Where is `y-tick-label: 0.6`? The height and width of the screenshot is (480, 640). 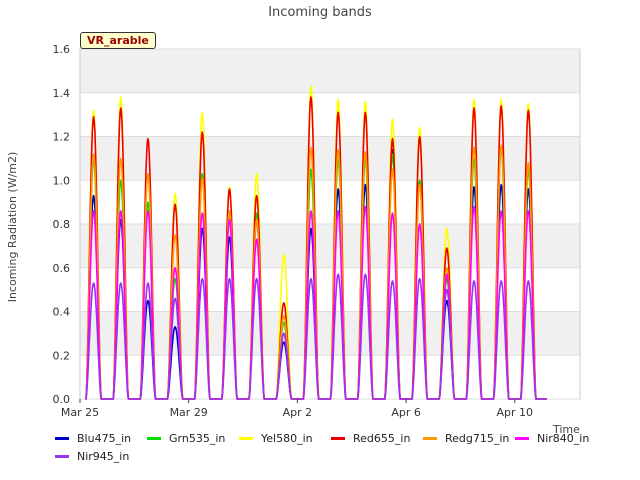 y-tick-label: 0.6 is located at coordinates (62, 268).